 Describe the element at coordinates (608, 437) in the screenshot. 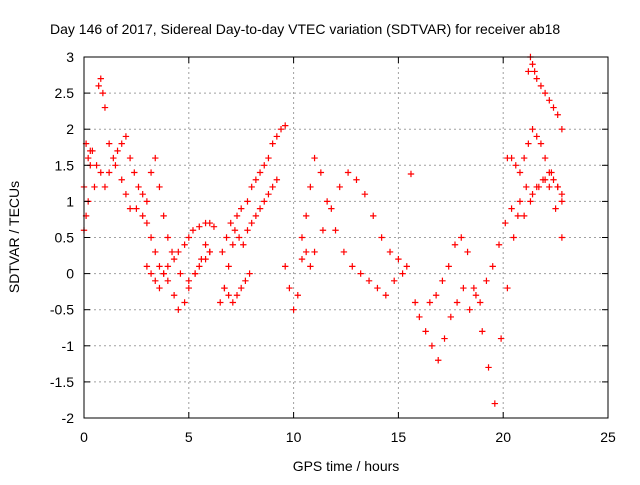

I see `x-tick-label: 25` at that location.